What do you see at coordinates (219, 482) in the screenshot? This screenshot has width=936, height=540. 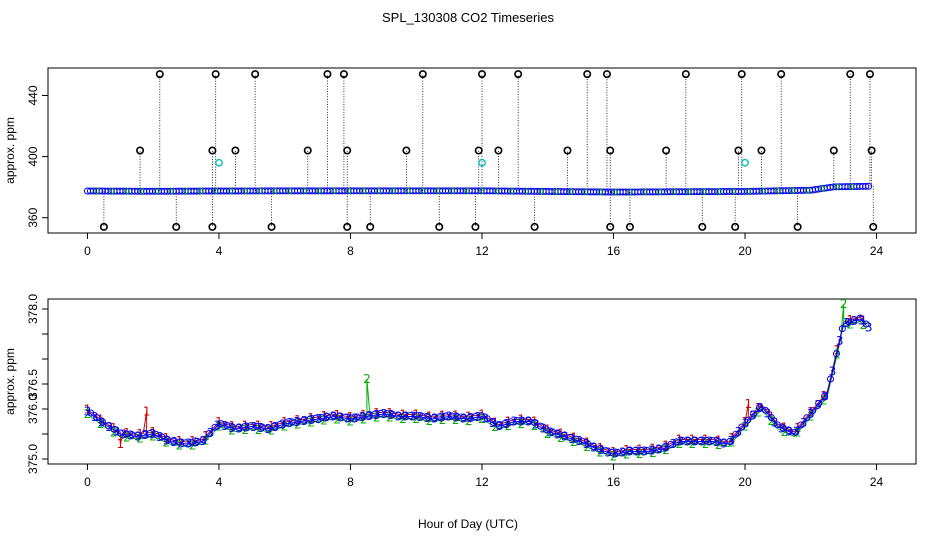 I see `x-tick-label: 4` at bounding box center [219, 482].